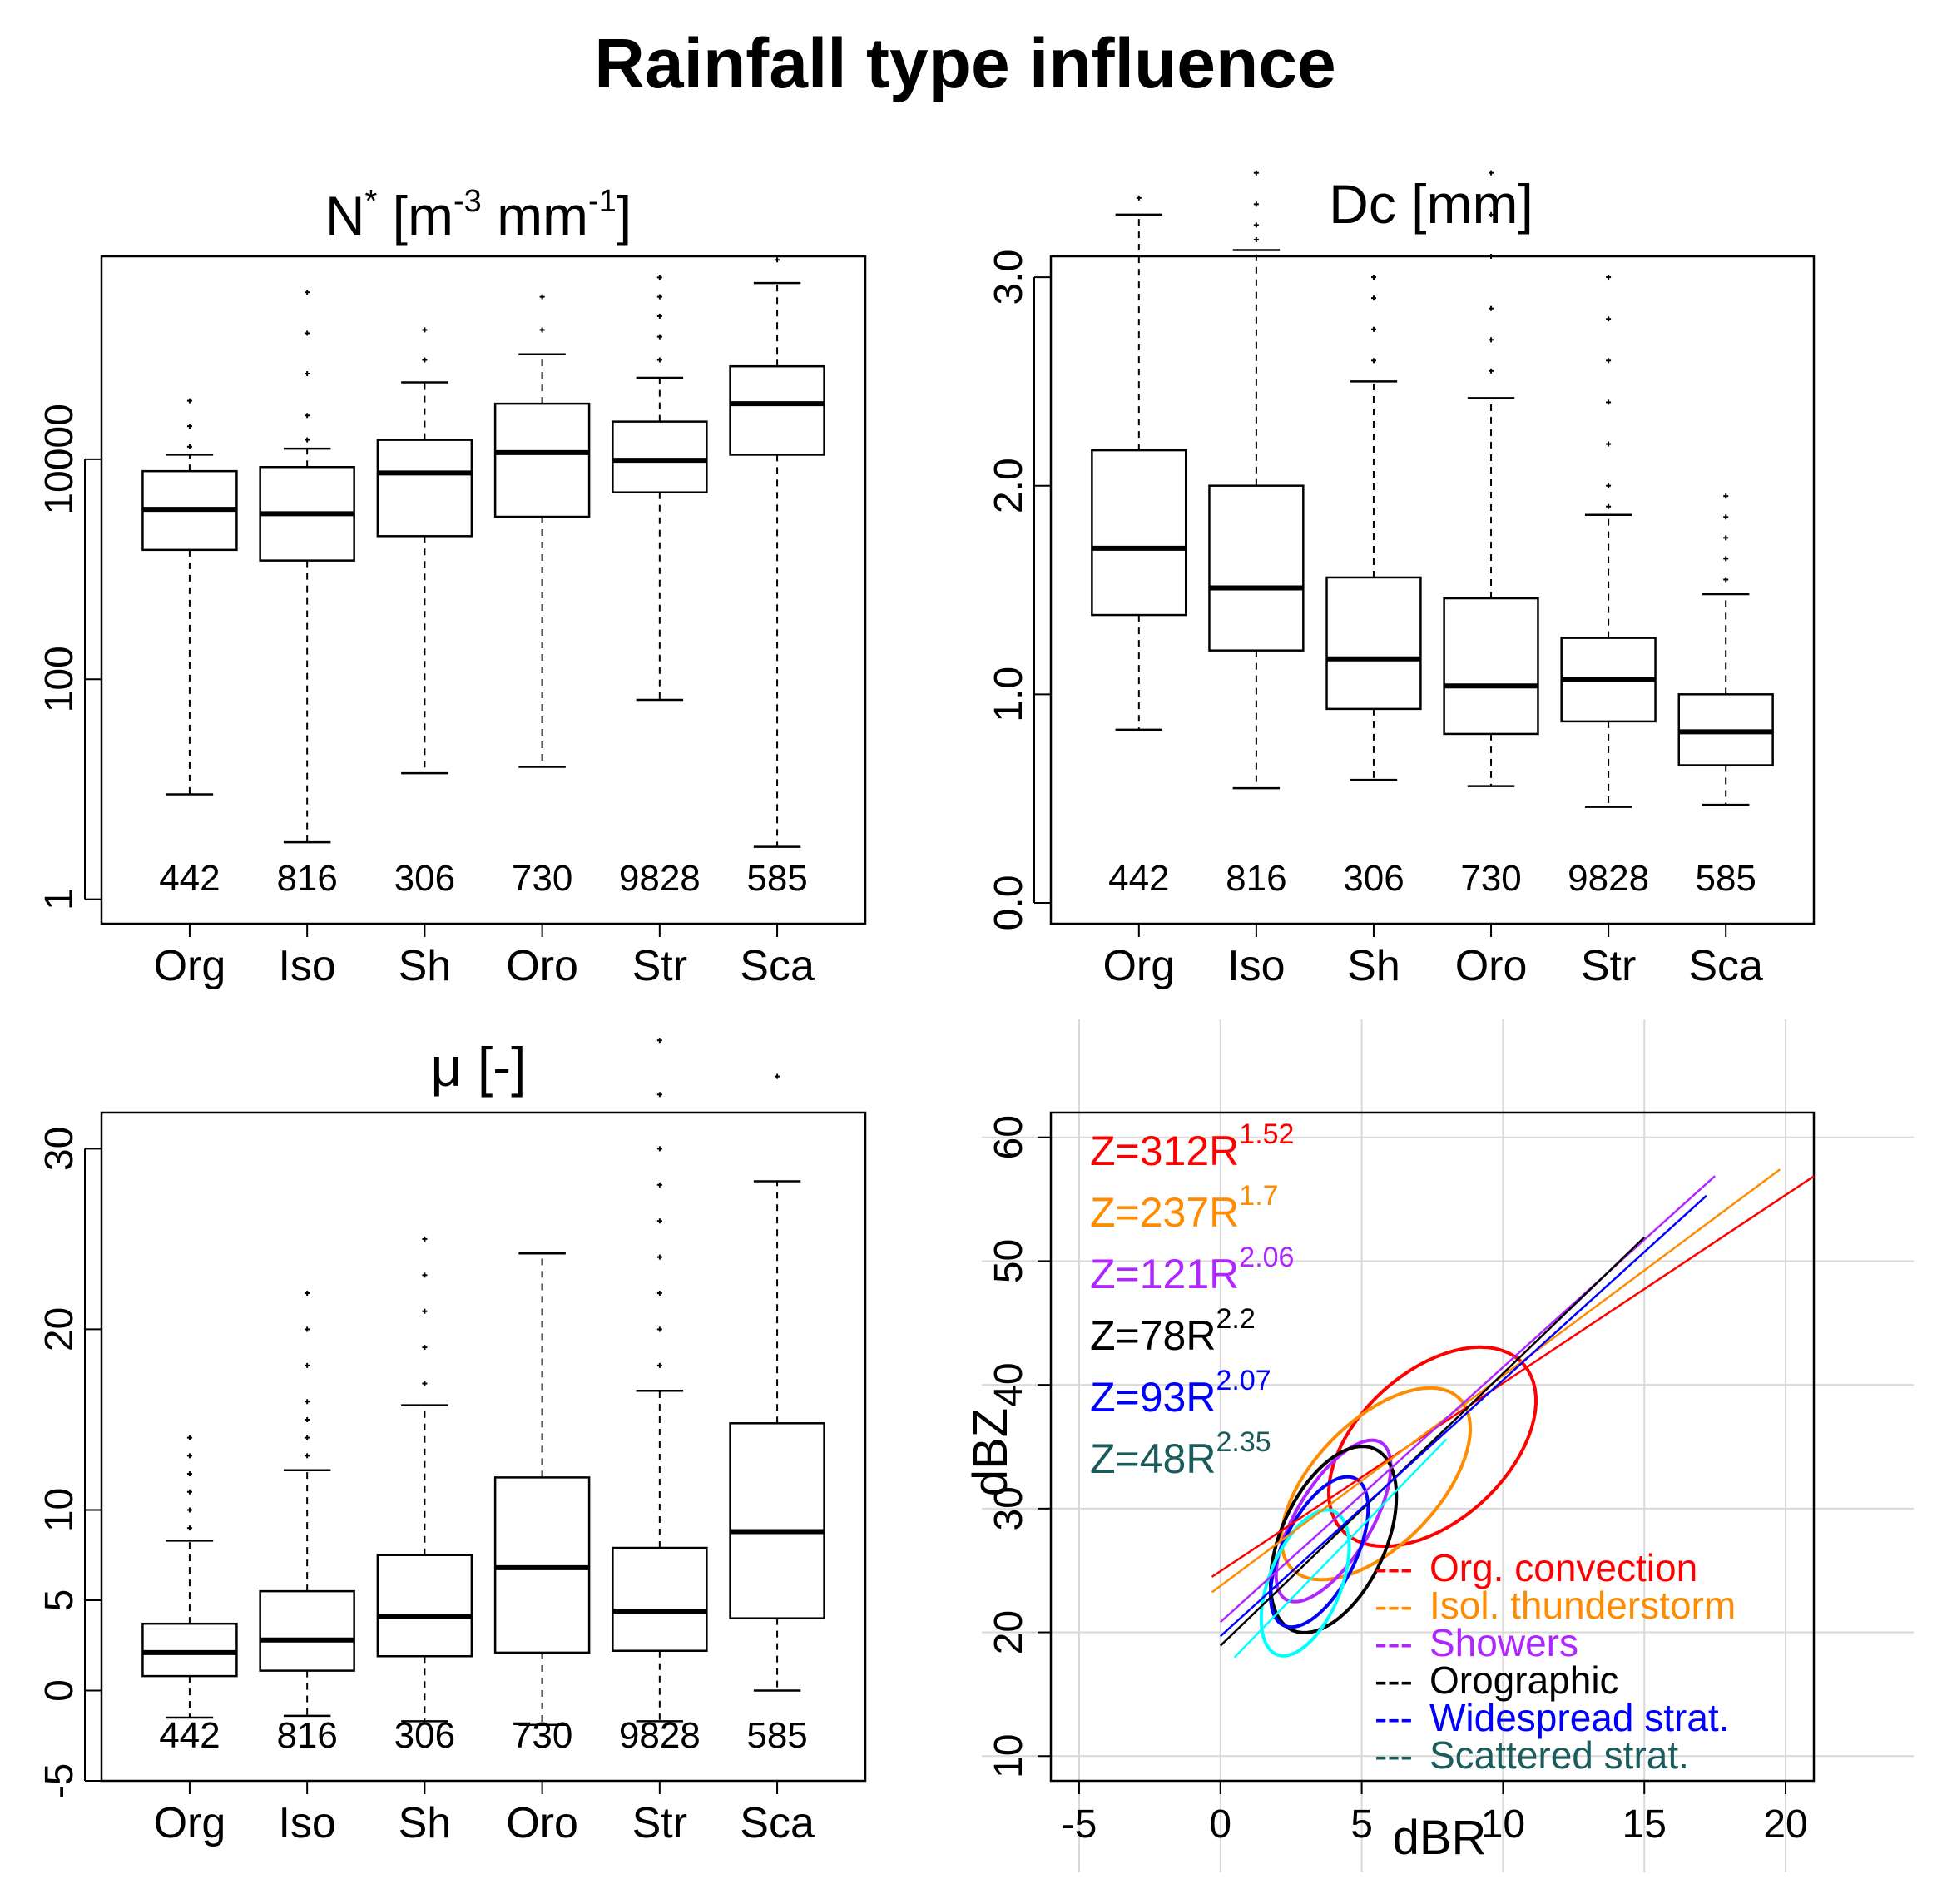  Describe the element at coordinates (59, 459) in the screenshot. I see `y-tick-label: 10000` at that location.